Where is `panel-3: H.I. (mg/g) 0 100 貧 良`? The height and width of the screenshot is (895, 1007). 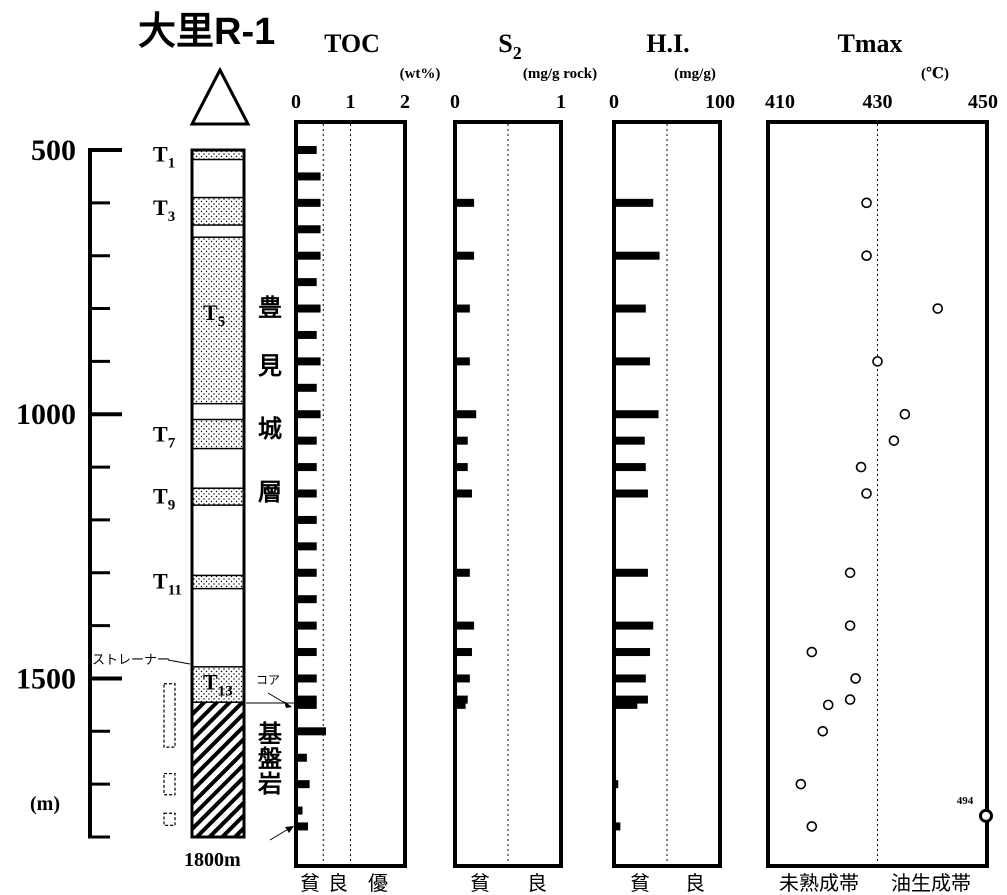
panel-3: H.I. (mg/g) 0 100 貧 良 is located at coordinates (672, 462).